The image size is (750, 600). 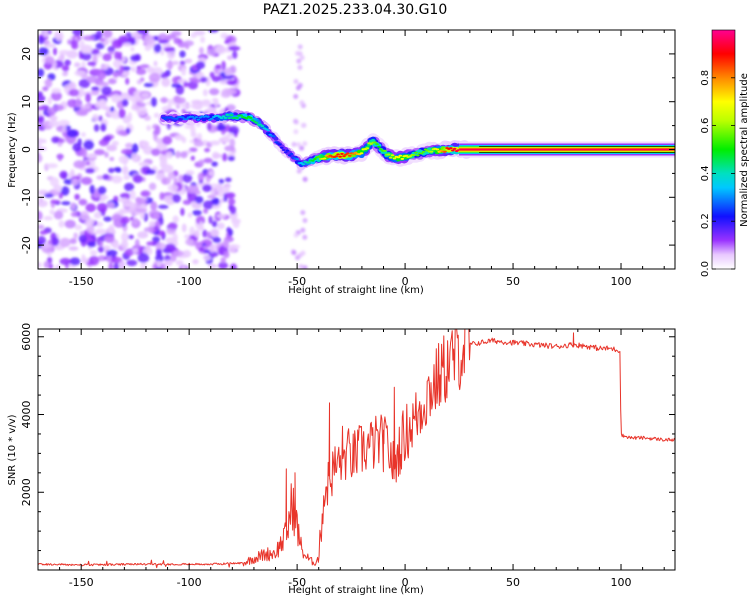 I want to click on colorbar-tick-label: 0.8, so click(x=705, y=78).